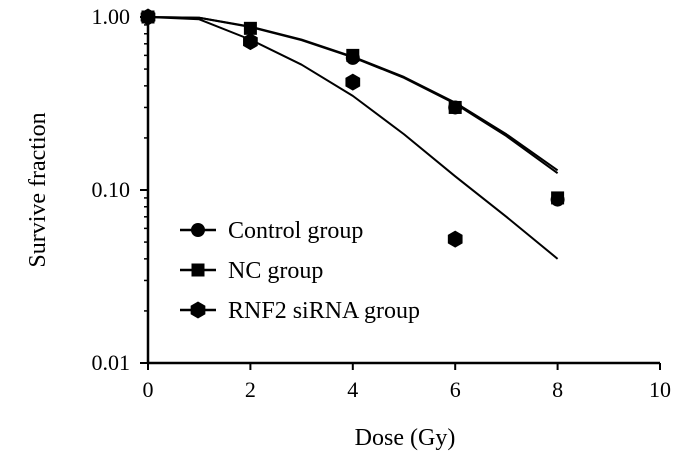 This screenshot has height=455, width=700. What do you see at coordinates (111, 16) in the screenshot?
I see `y-tick-label: 1.00` at bounding box center [111, 16].